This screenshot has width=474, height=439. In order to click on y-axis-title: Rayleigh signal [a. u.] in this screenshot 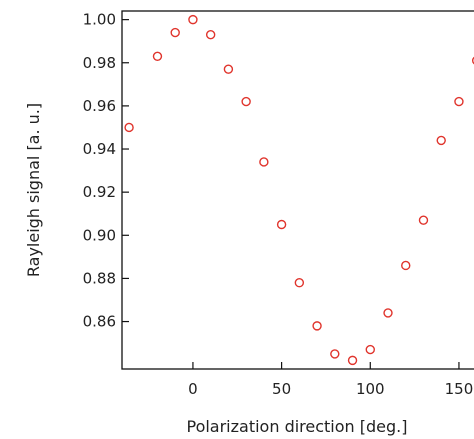, I will do `click(33, 190)`.